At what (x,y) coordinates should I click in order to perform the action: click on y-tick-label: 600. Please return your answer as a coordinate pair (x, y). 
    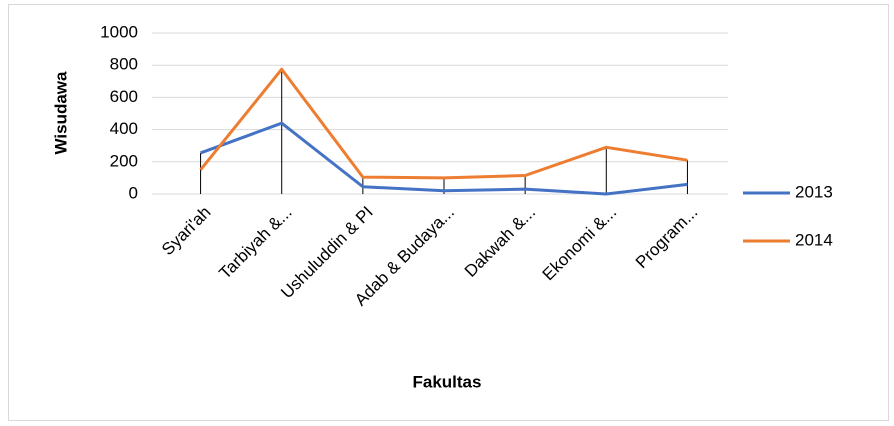
    Looking at the image, I should click on (124, 96).